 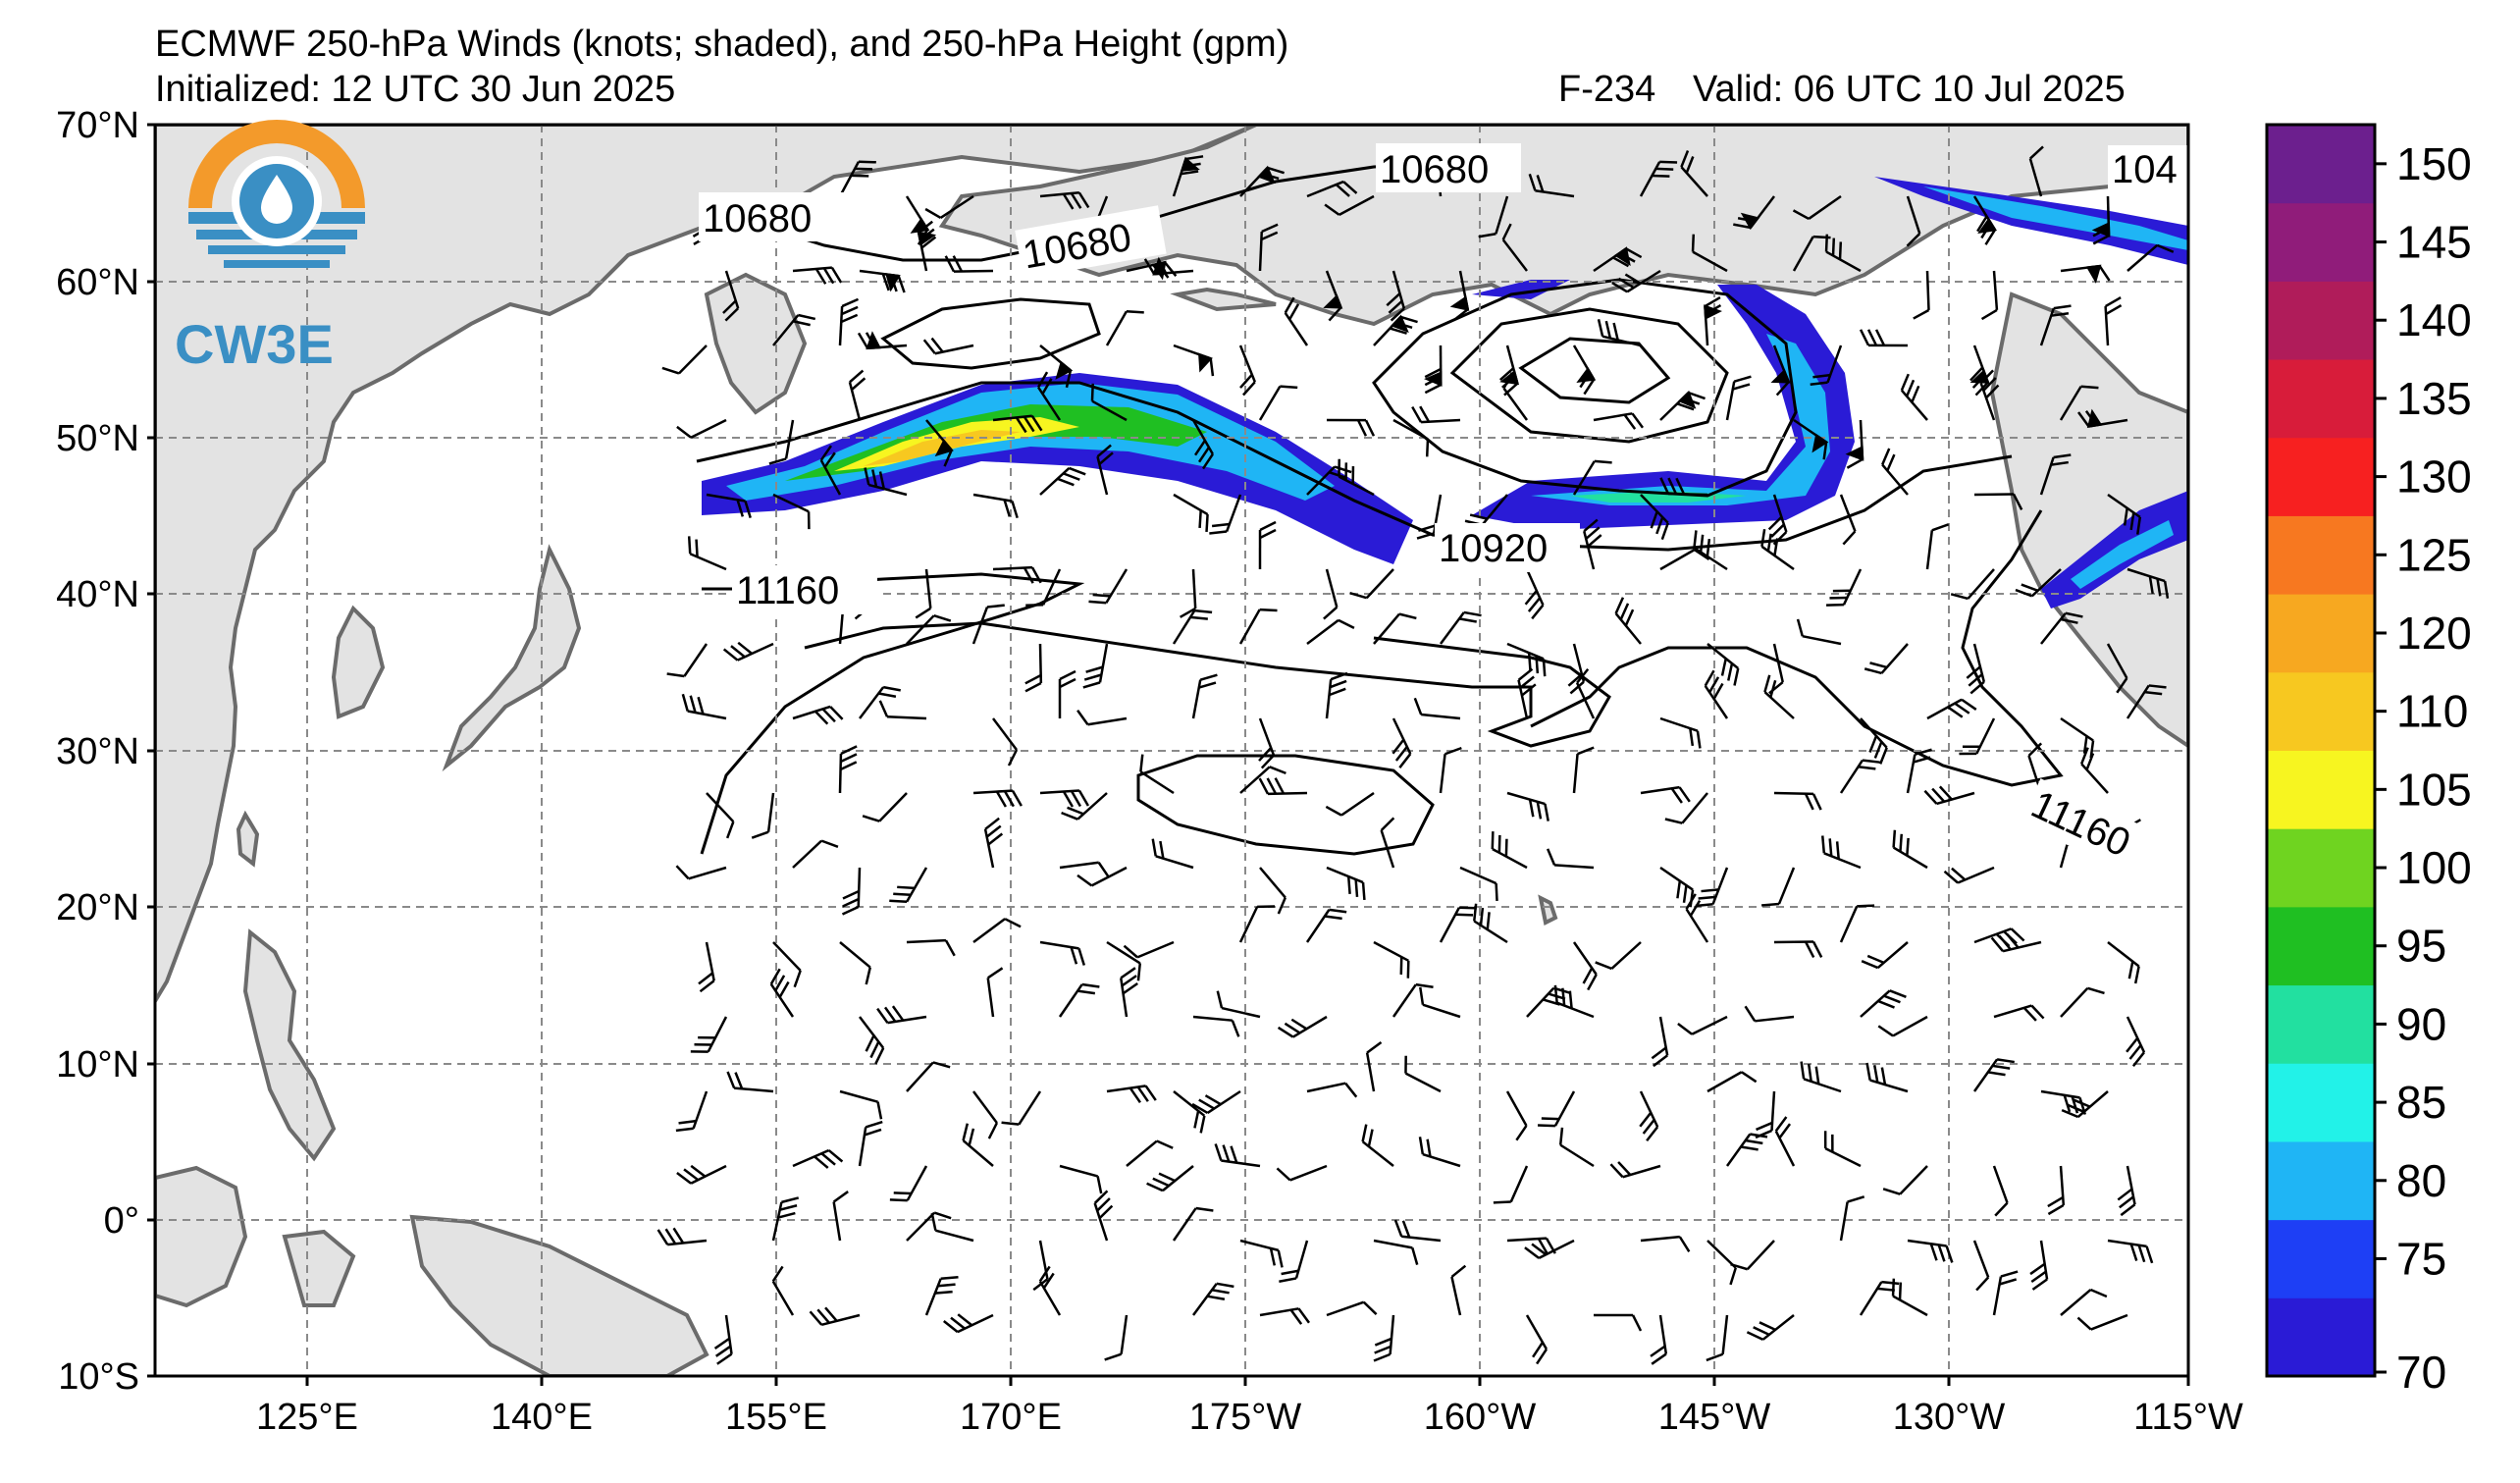 I want to click on cw3e-logo: CW3E, so click(x=270, y=248).